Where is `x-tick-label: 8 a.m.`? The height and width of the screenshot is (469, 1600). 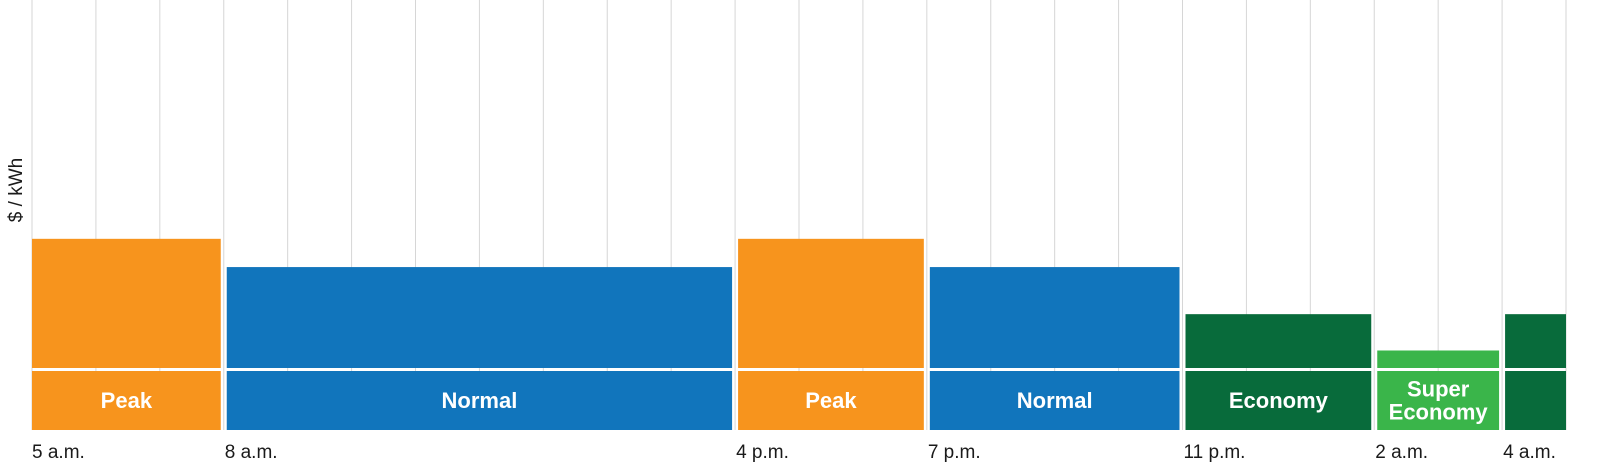
x-tick-label: 8 a.m. is located at coordinates (251, 452).